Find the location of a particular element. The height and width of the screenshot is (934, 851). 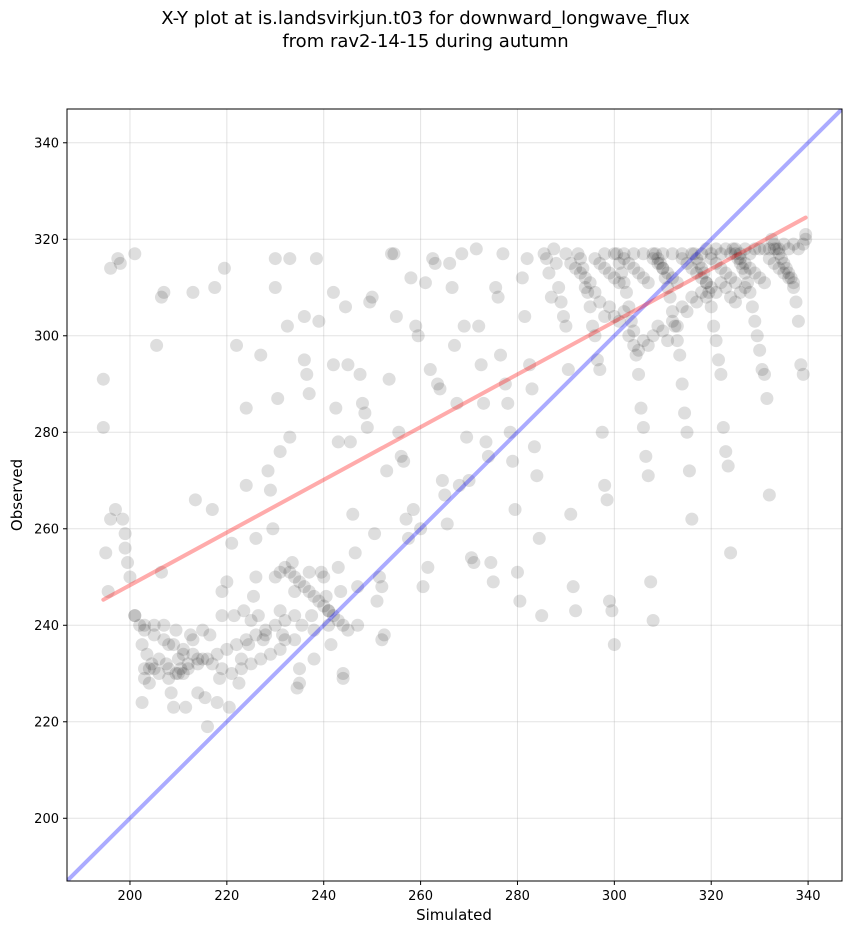

chart-title-line-2: from rav2-14-15 during autumn is located at coordinates (425, 41).